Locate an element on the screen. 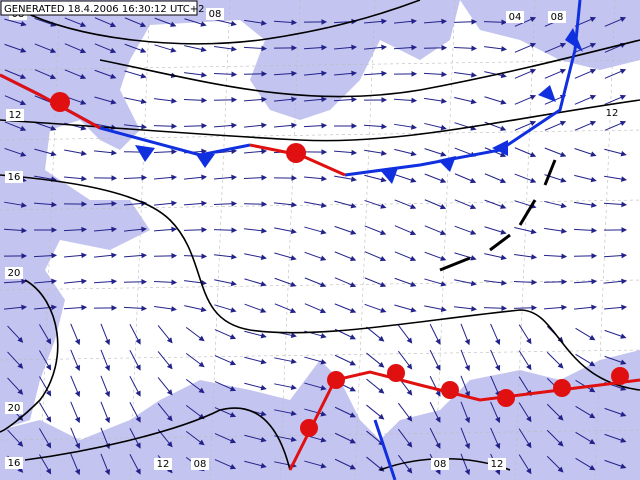 This screenshot has width=640, height=480. isobar-label: 04 is located at coordinates (515, 17).